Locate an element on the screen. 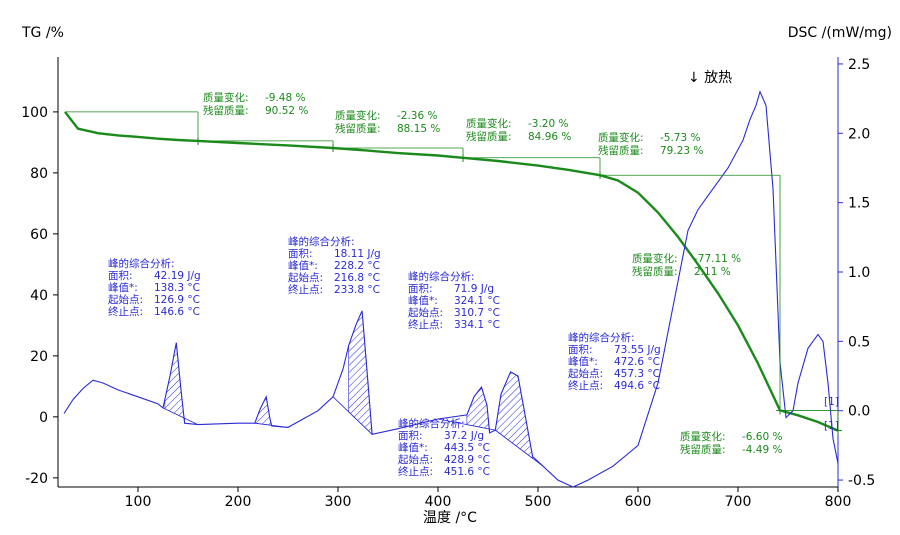  x-tick-label: 500 is located at coordinates (538, 502).